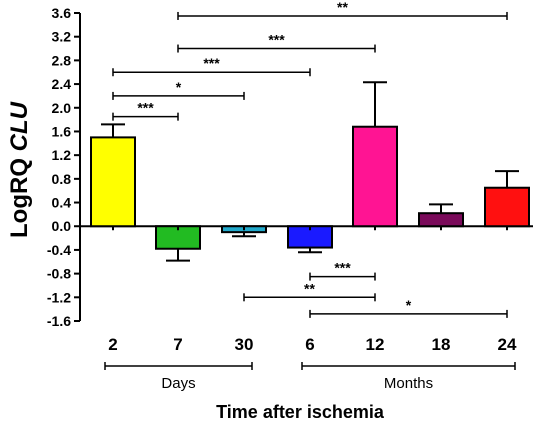  I want to click on x-category-labels: 2 7 30 6 12 18 24, so click(312, 344).